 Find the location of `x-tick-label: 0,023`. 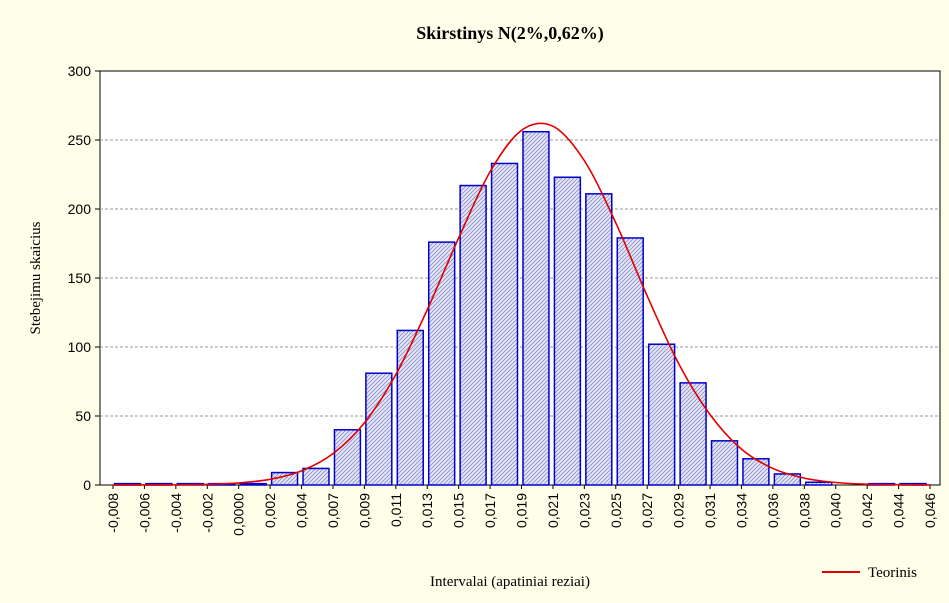

x-tick-label: 0,023 is located at coordinates (584, 510).